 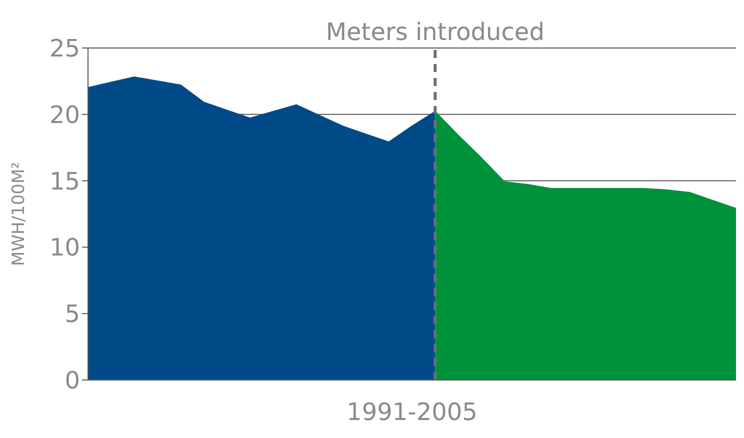 I want to click on x-axis-title: 1991-2005, so click(x=412, y=412).